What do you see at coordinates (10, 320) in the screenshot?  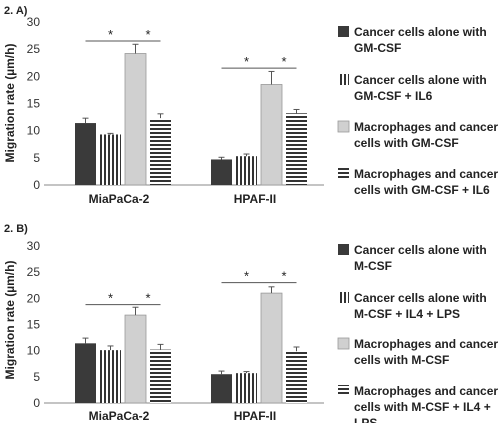 I see `panel-b-y-axis-label: Migration rate (µm/h)` at bounding box center [10, 320].